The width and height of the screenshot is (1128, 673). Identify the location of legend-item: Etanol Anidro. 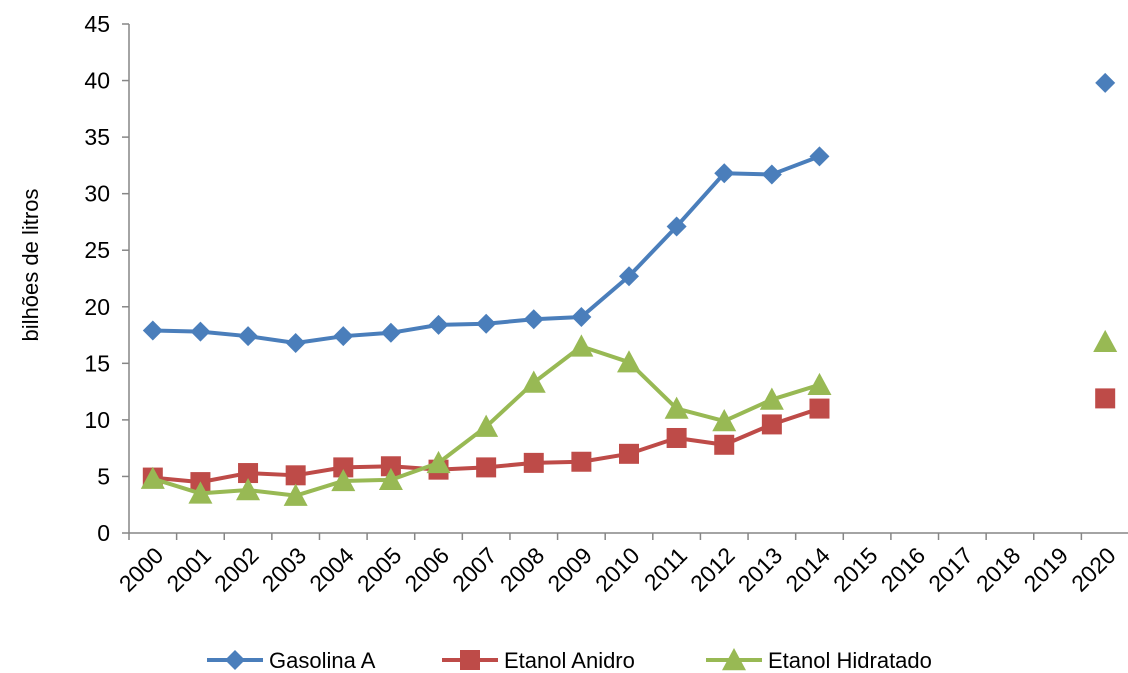
(538, 660).